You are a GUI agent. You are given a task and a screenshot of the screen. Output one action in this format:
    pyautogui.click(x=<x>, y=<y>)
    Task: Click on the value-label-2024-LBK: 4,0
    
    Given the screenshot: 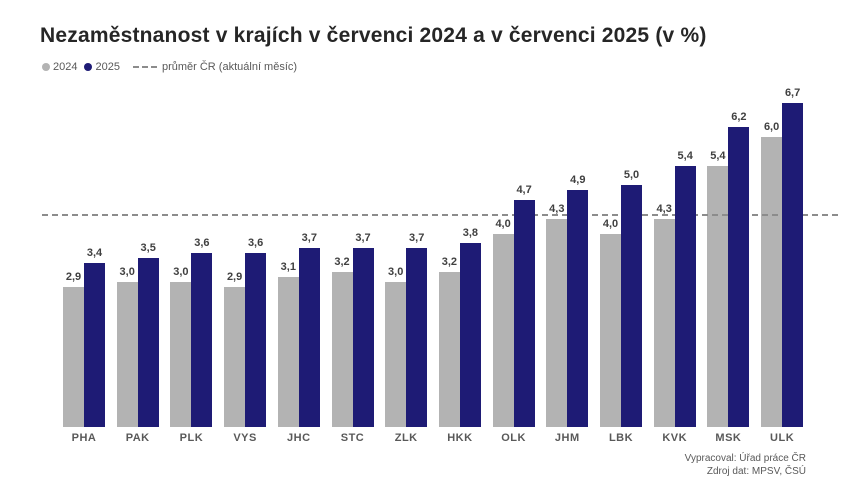 What is the action you would take?
    pyautogui.click(x=610, y=223)
    